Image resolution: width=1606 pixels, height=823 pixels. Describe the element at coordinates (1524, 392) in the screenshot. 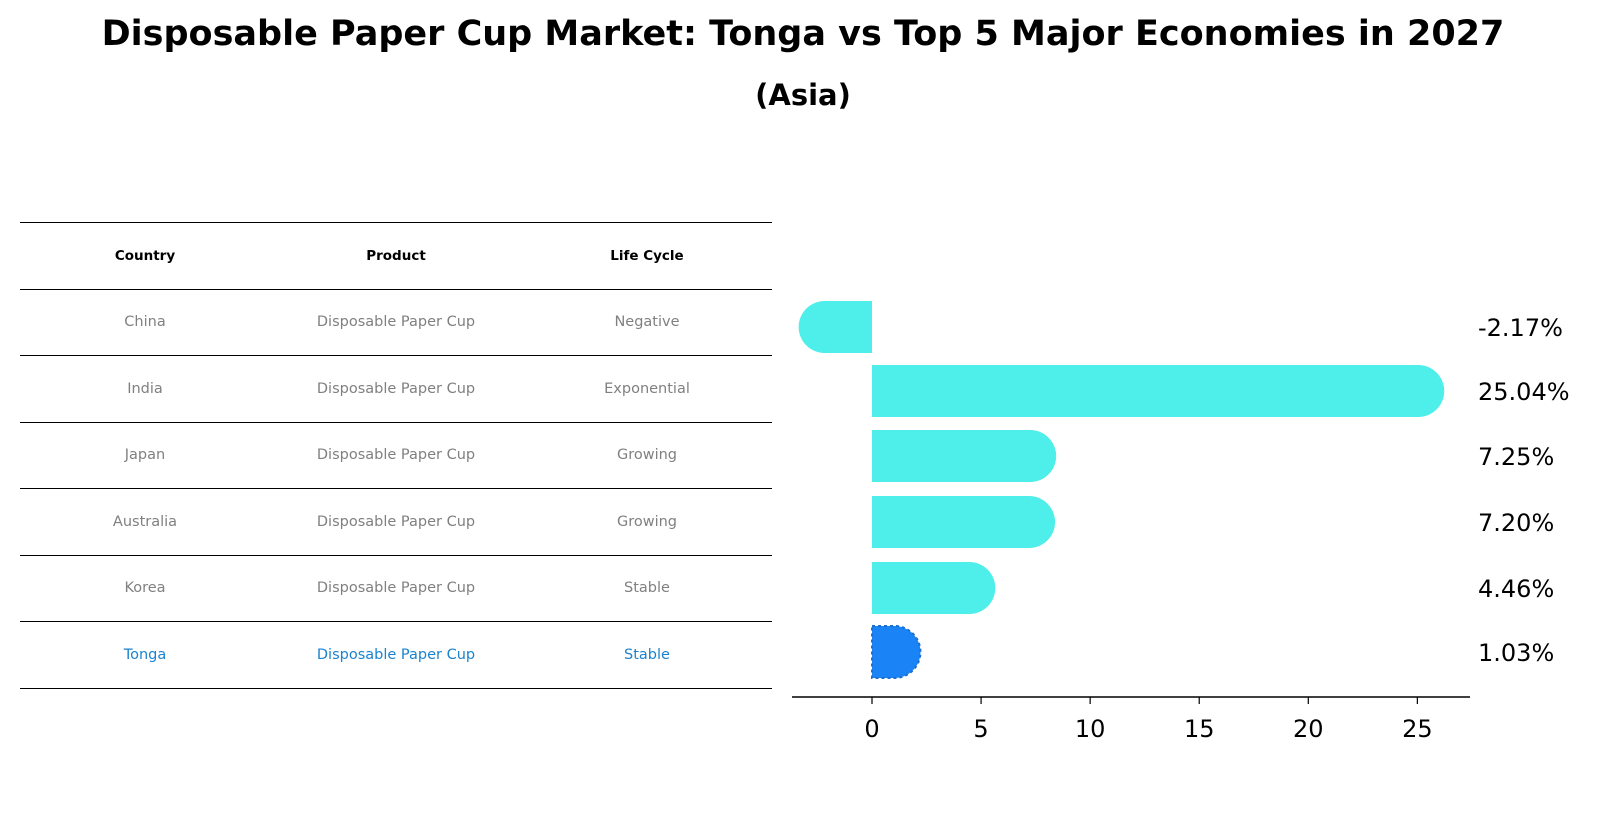

I see `value-label-india: 25.04%` at that location.